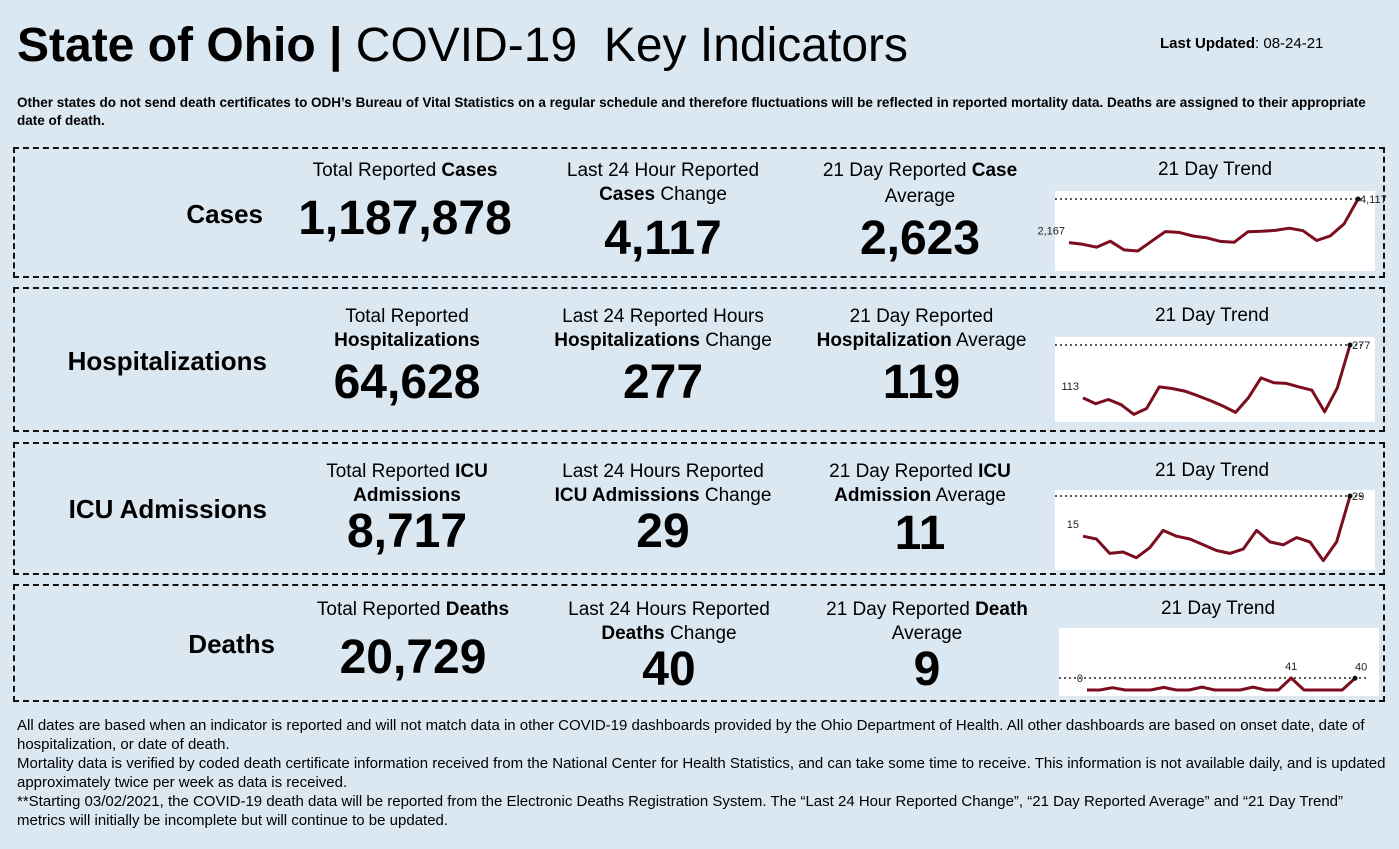 This screenshot has width=1399, height=849. I want to click on hospitalizations-change-value: 277, so click(663, 382).